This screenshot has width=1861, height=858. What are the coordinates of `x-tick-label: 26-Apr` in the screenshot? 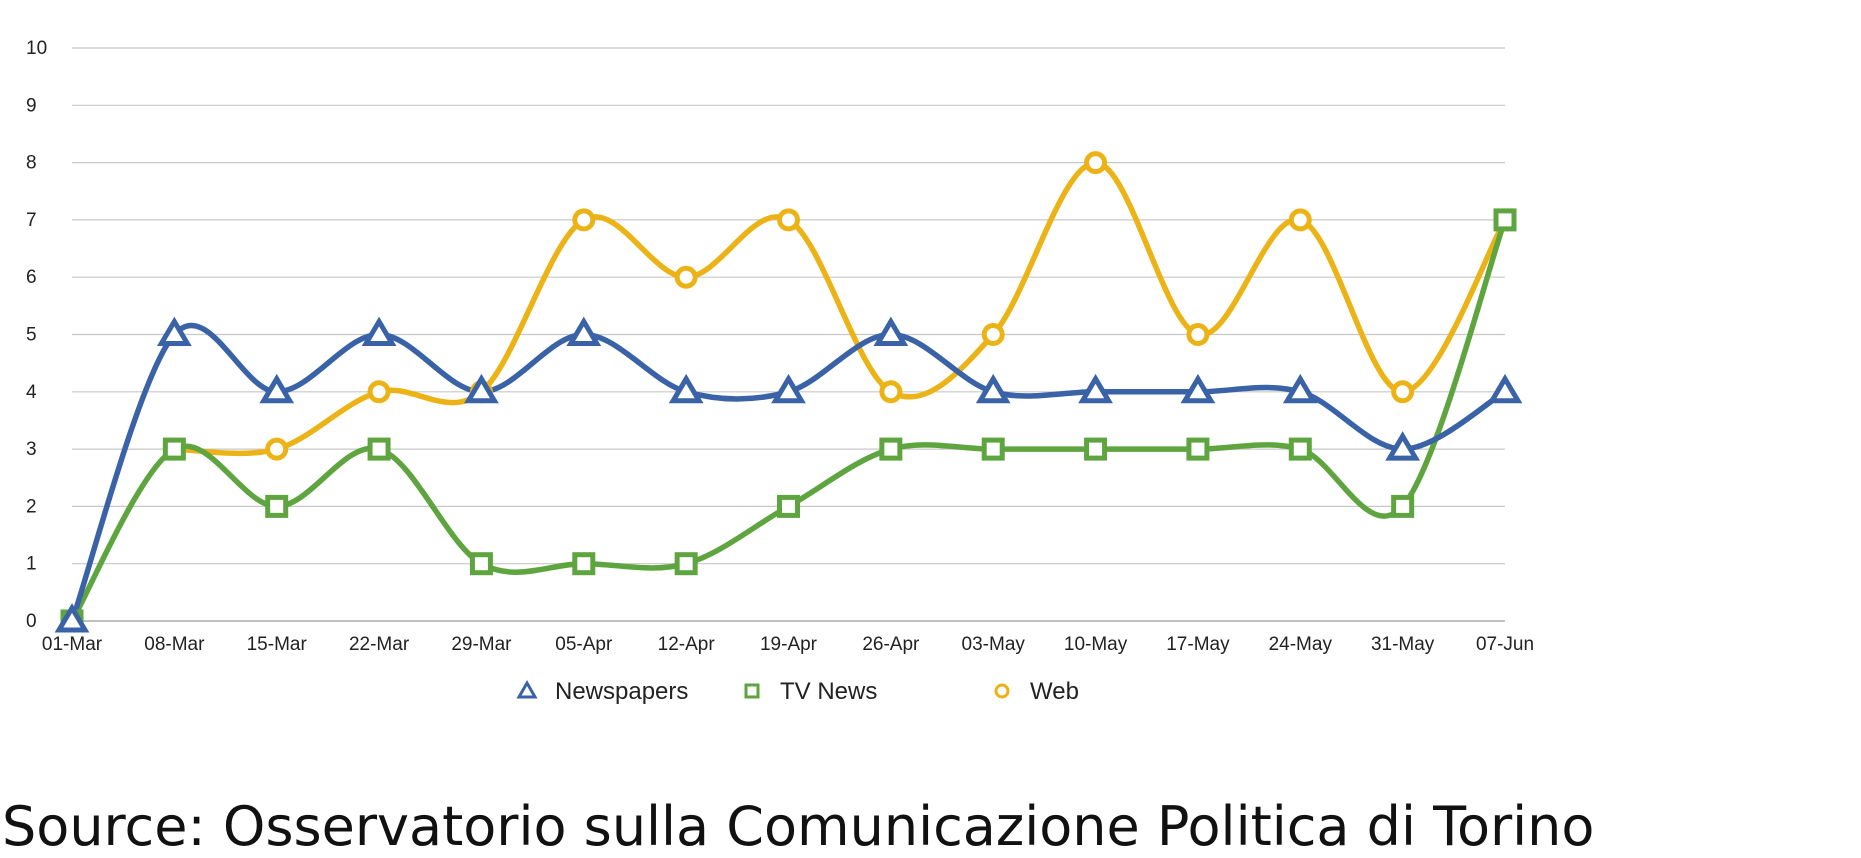 It's located at (891, 644).